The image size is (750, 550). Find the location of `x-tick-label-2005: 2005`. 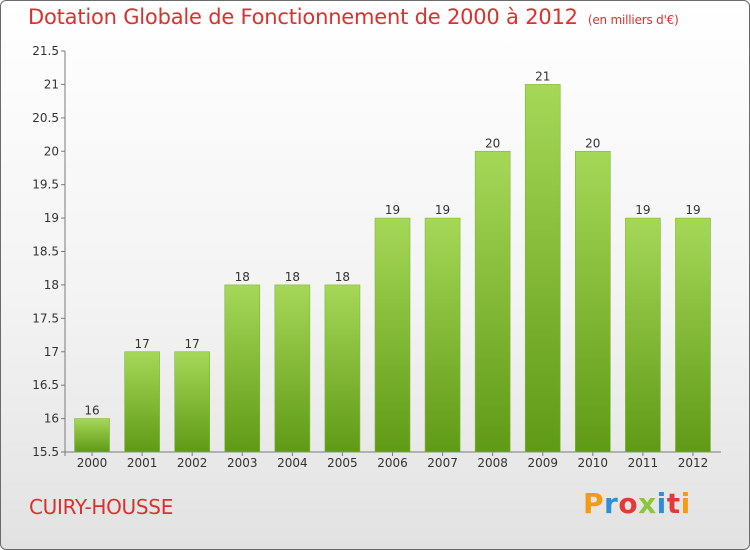

x-tick-label-2005: 2005 is located at coordinates (342, 463).